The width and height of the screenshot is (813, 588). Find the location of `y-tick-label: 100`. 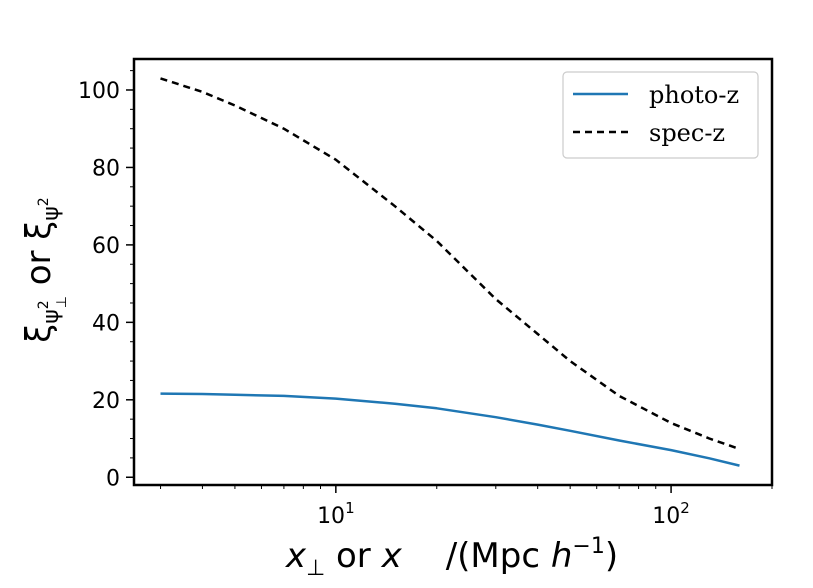

y-tick-label: 100 is located at coordinates (99, 91).